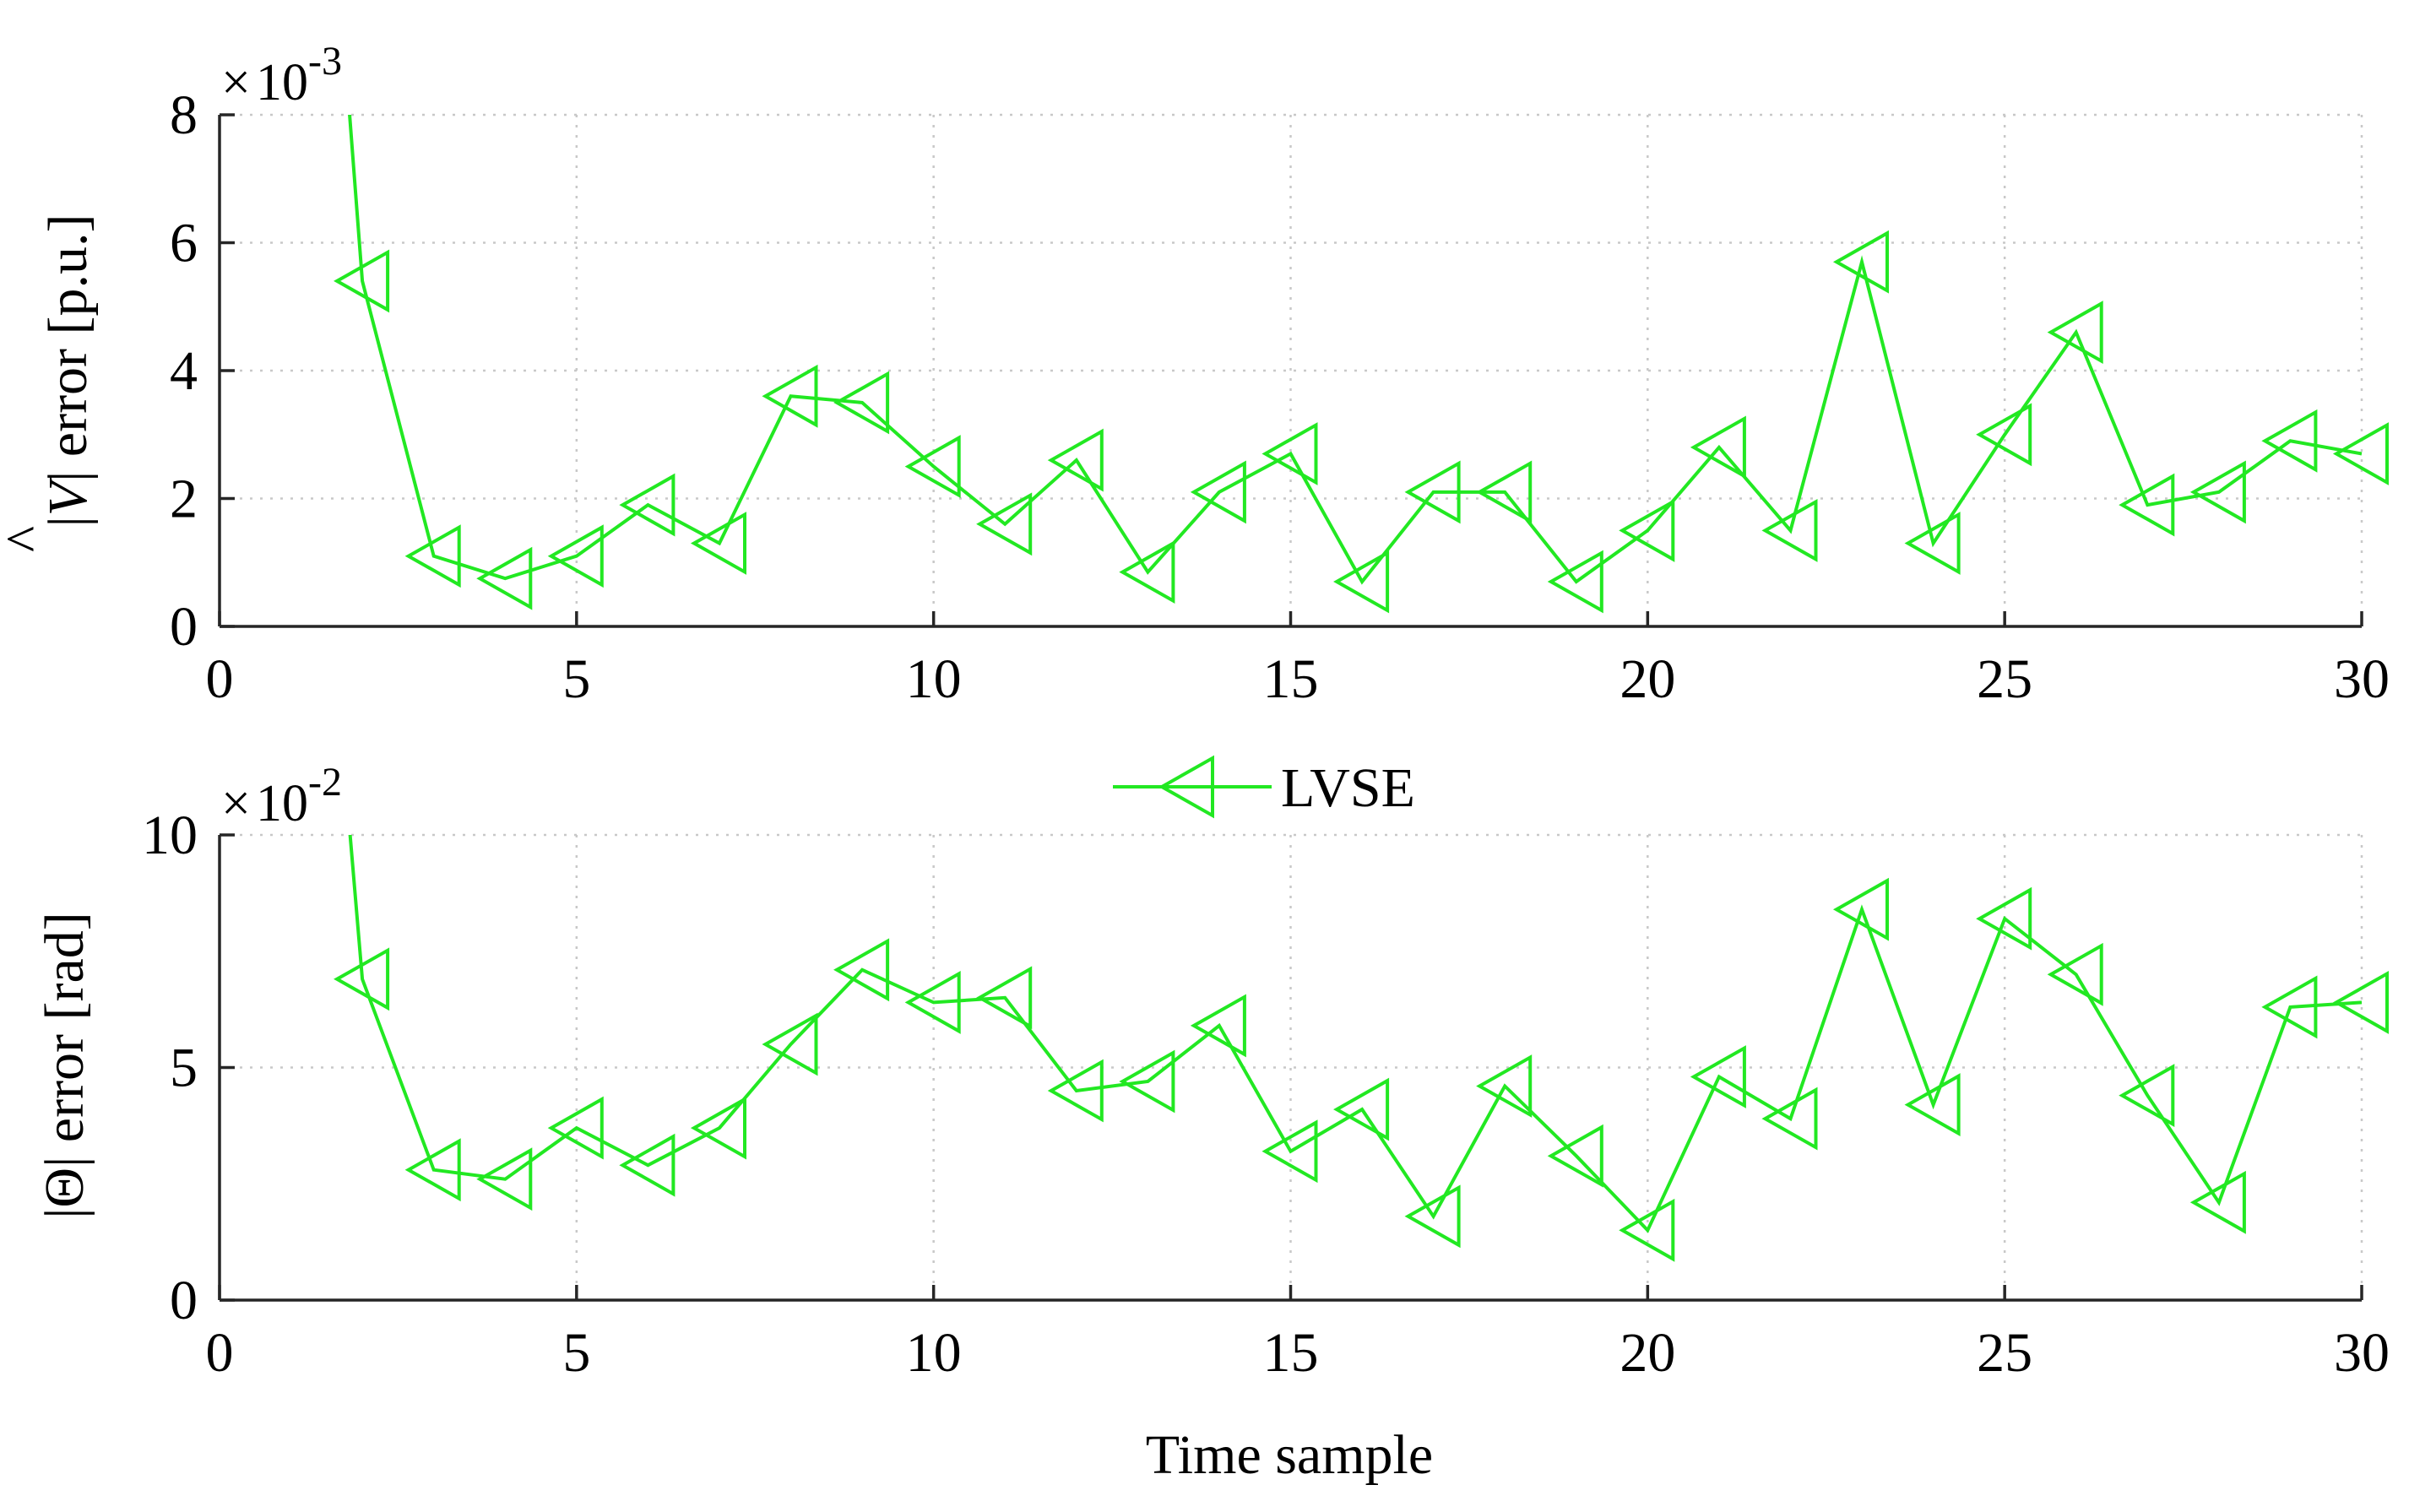 Image resolution: width=2409 pixels, height=1512 pixels. I want to click on voltage-x-ticks: 0 5 10 15 20 25 30, so click(1298, 660).